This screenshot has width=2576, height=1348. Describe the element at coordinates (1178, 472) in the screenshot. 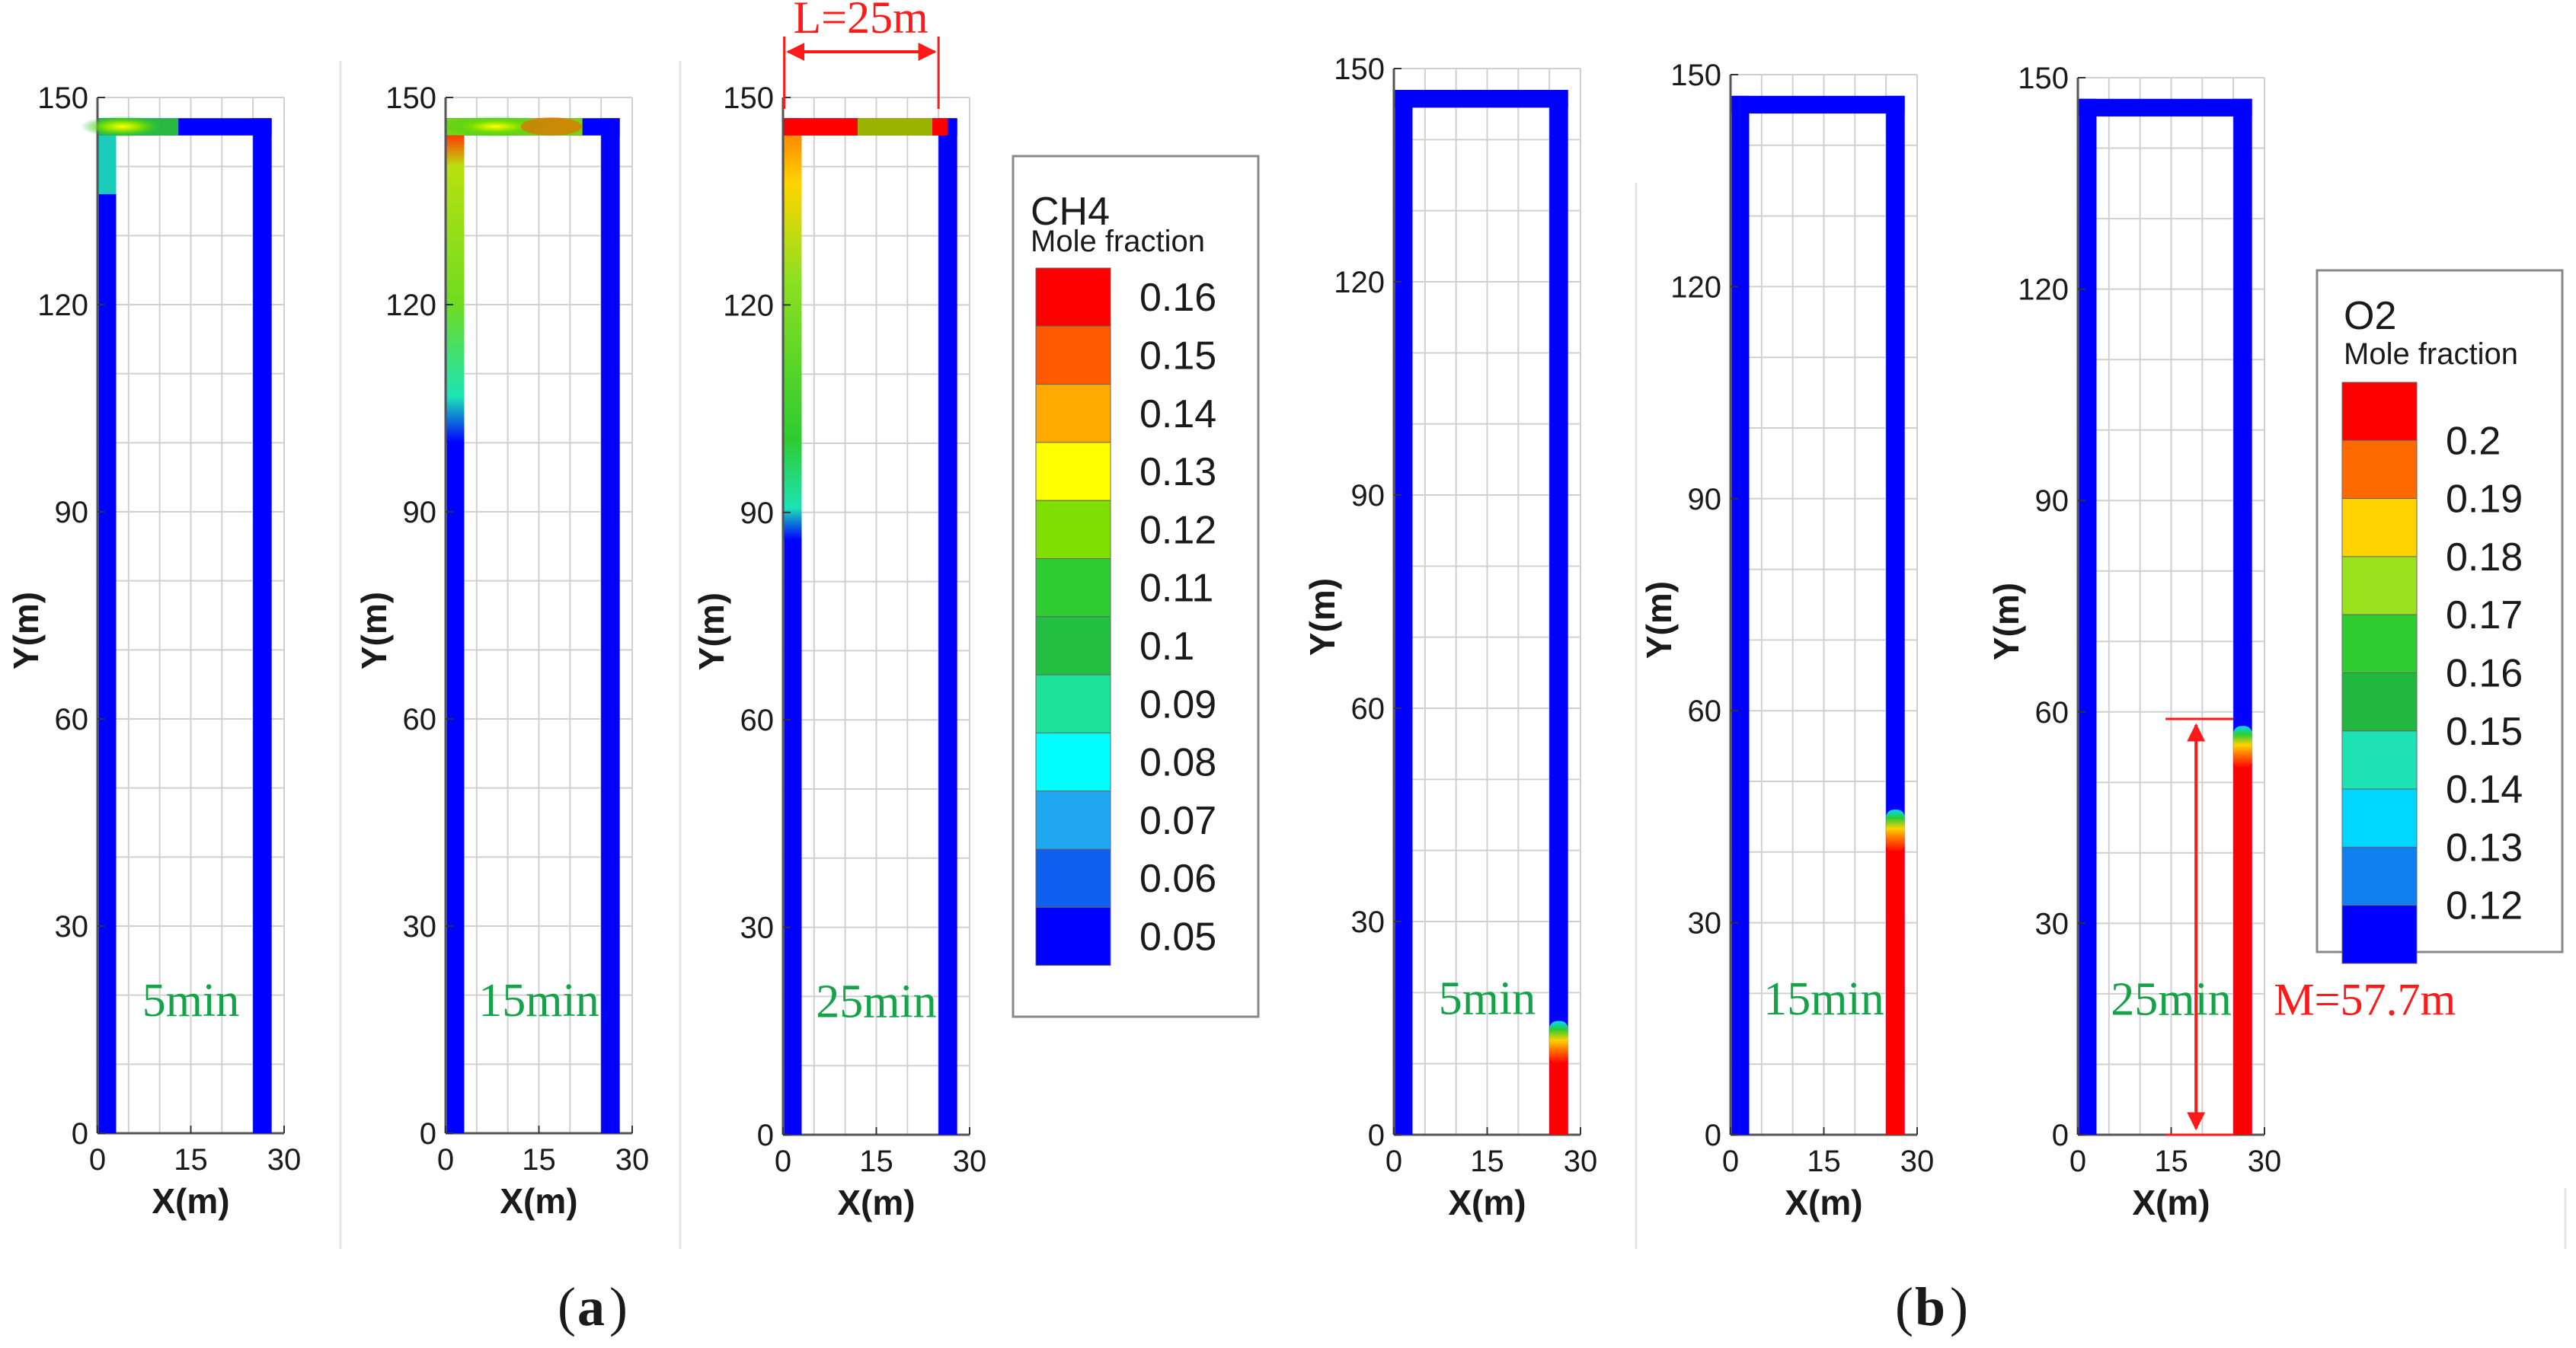

I see `legend-level-label: 0.13` at that location.